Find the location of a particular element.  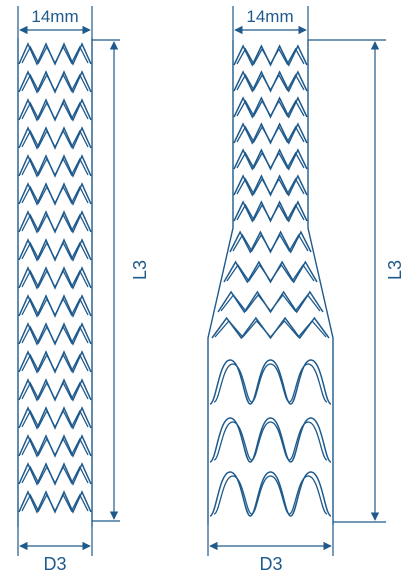

left-width-label: 14mm is located at coordinates (54, 16).